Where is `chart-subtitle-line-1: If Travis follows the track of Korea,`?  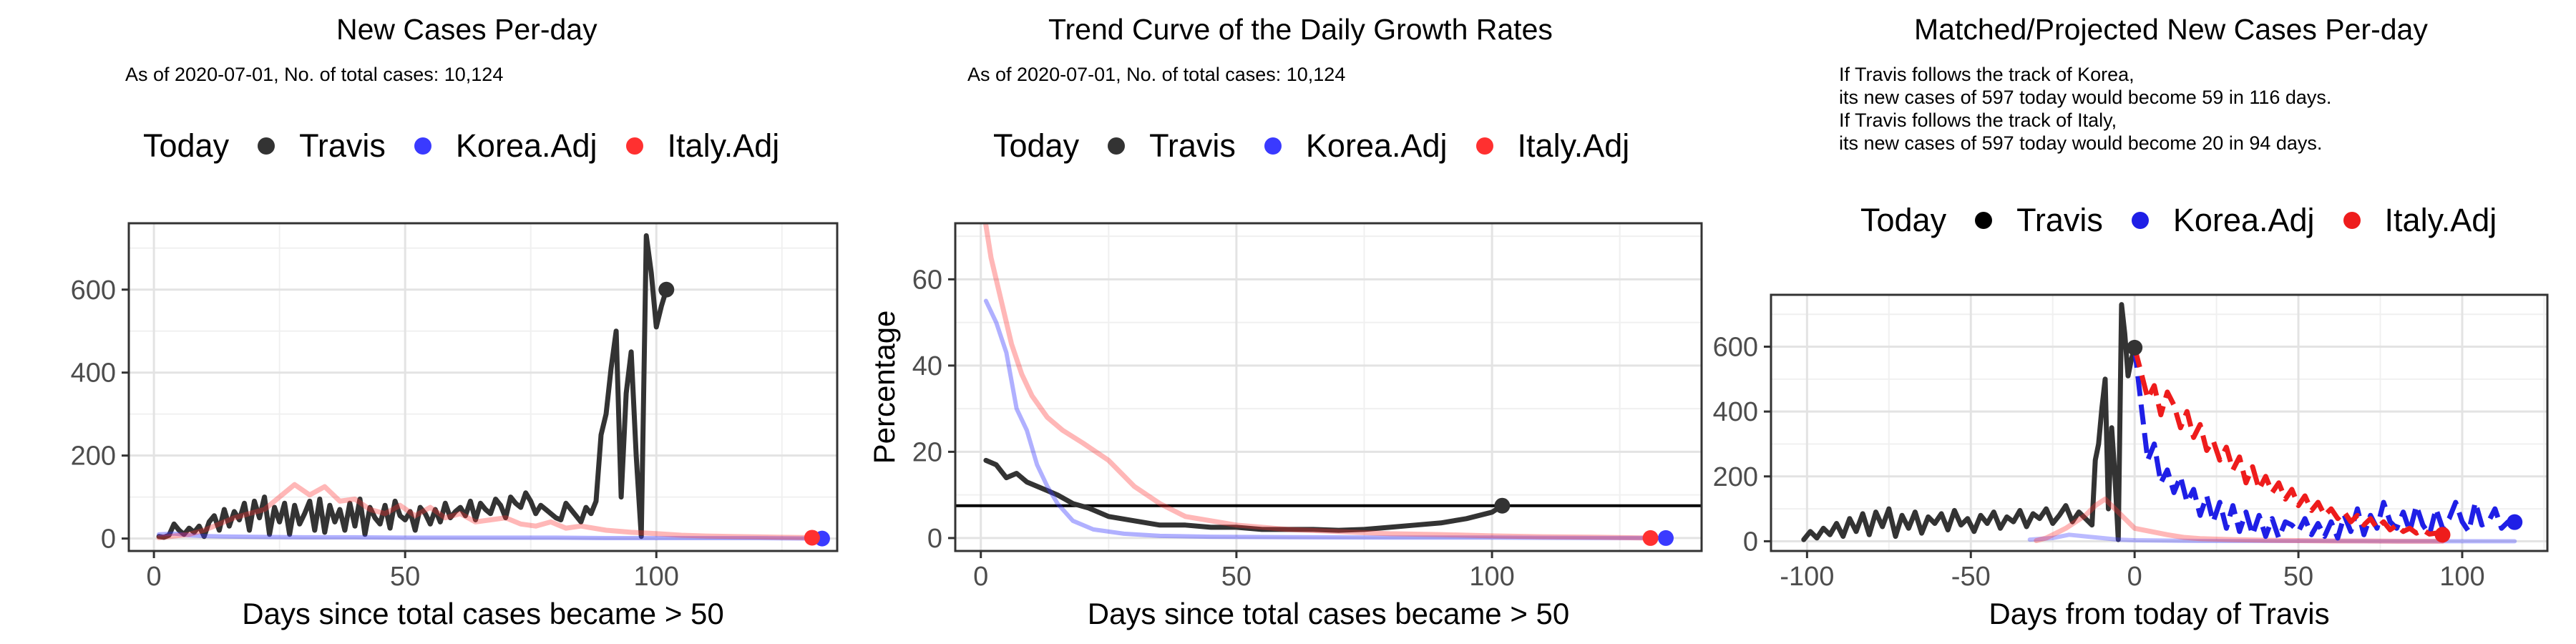 chart-subtitle-line-1: If Travis follows the track of Korea, is located at coordinates (1987, 74).